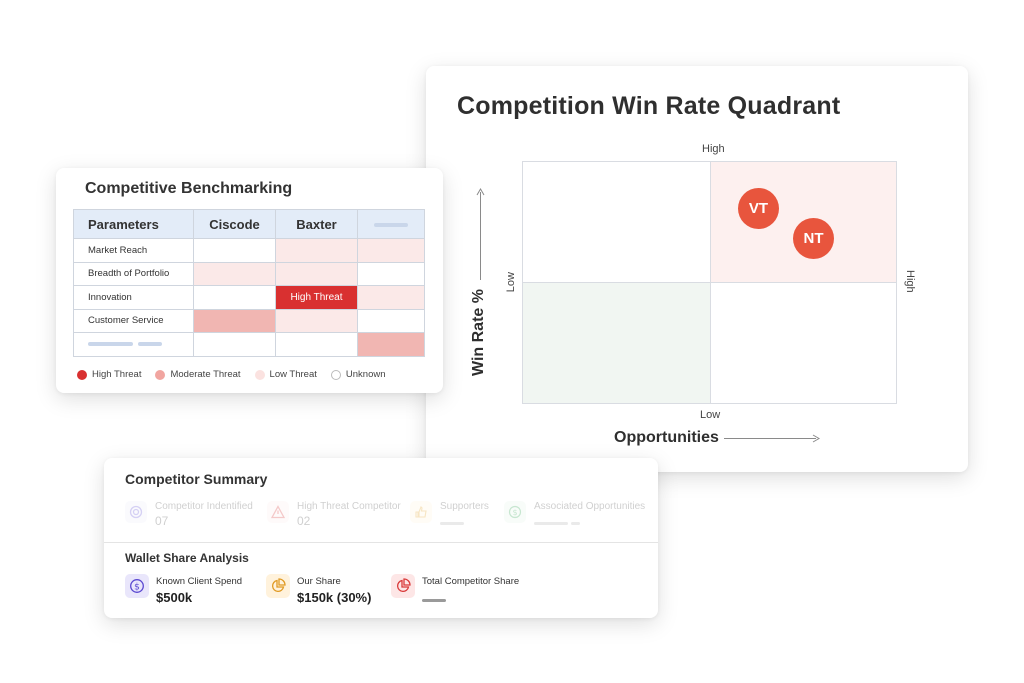 Image resolution: width=1024 pixels, height=683 pixels. I want to click on metric-label: Competitor Indentified, so click(204, 506).